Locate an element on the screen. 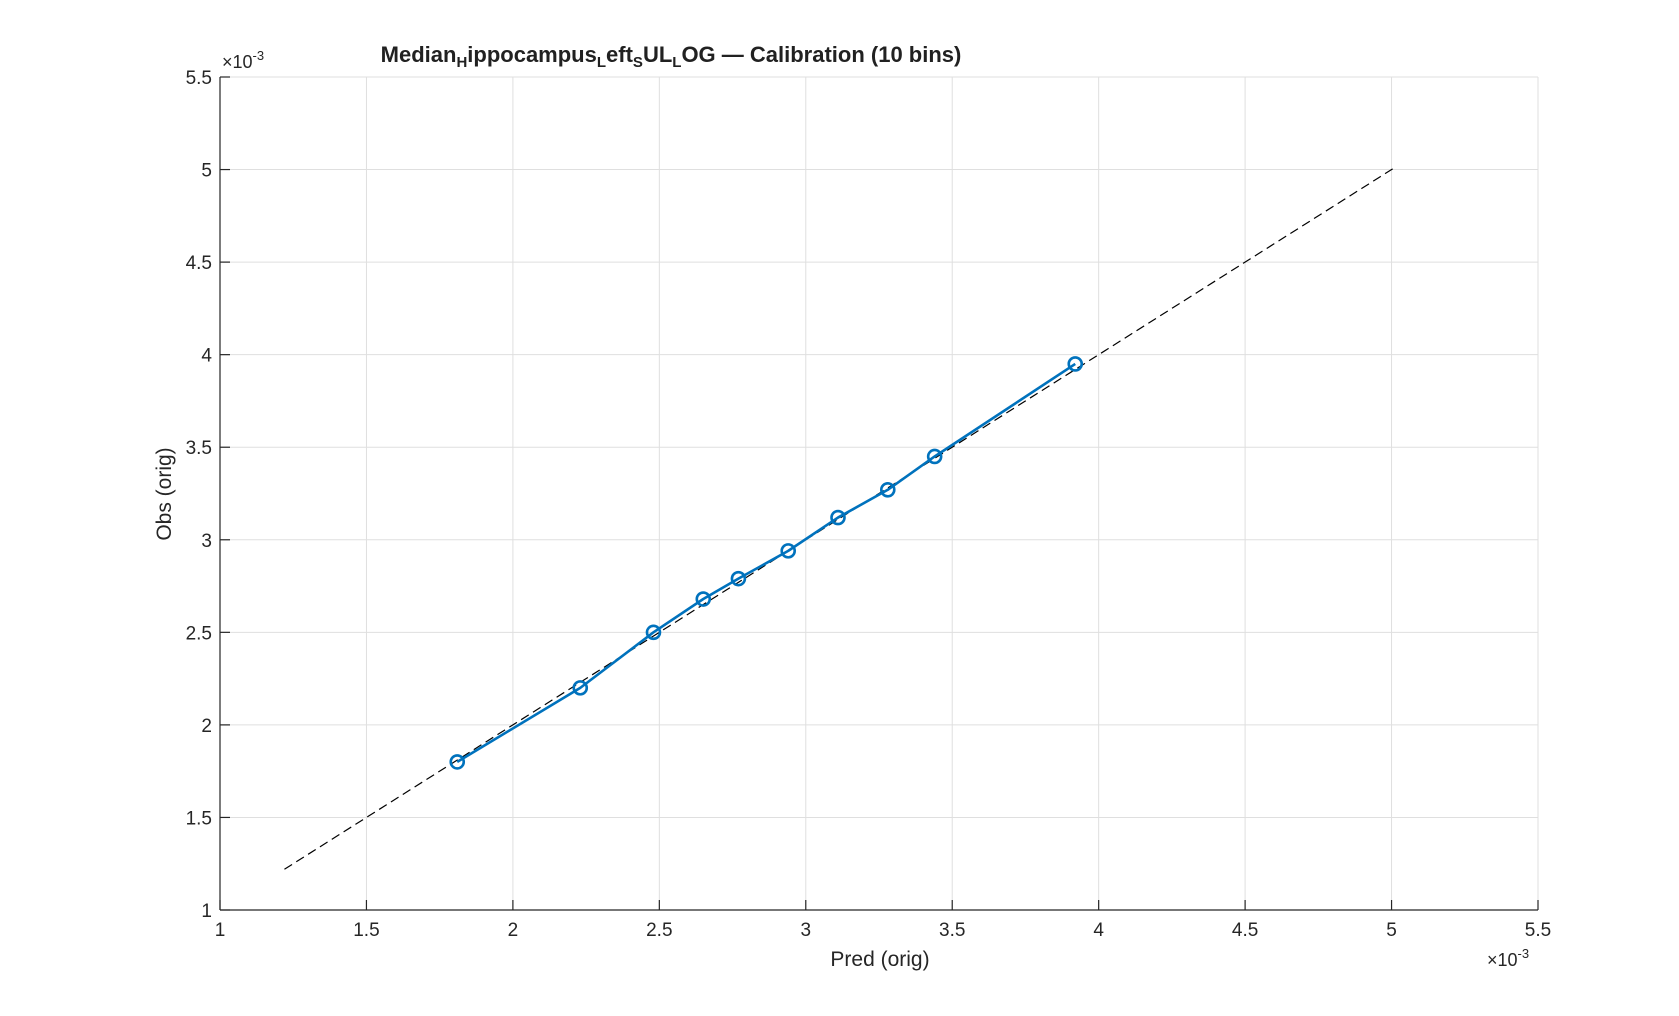 The width and height of the screenshot is (1679, 1016). y-tick-label: 4.5 is located at coordinates (199, 263).